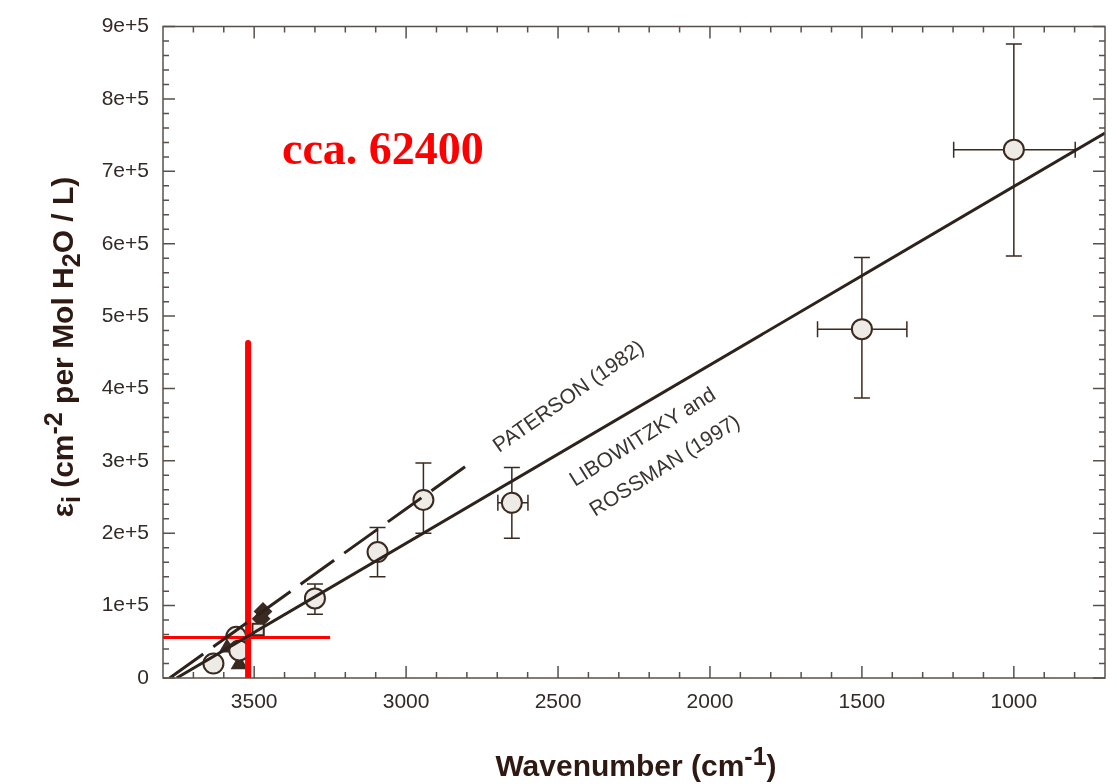 The width and height of the screenshot is (1117, 784). Describe the element at coordinates (125, 170) in the screenshot. I see `y-tick-label: 7e+5` at that location.